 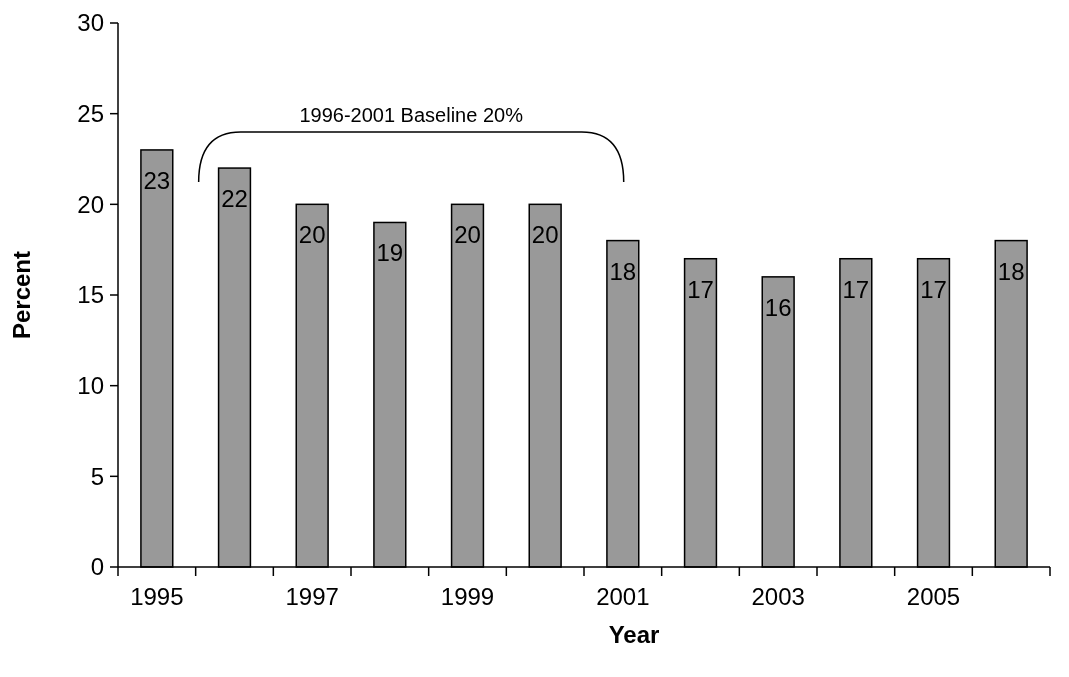 I want to click on data-label: 16, so click(x=778, y=307).